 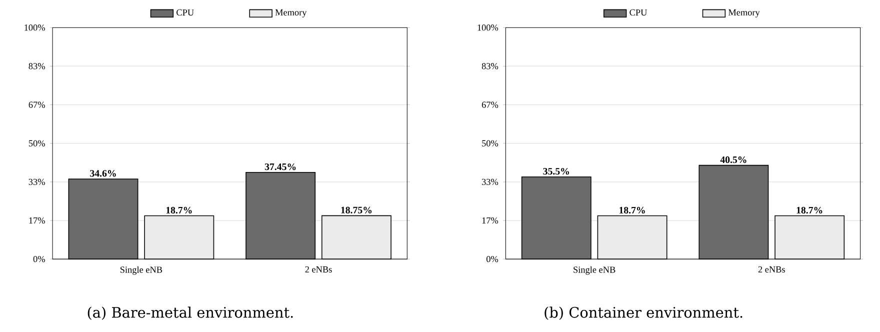 I want to click on text: (a) Bare-metal environment., so click(x=190, y=313).